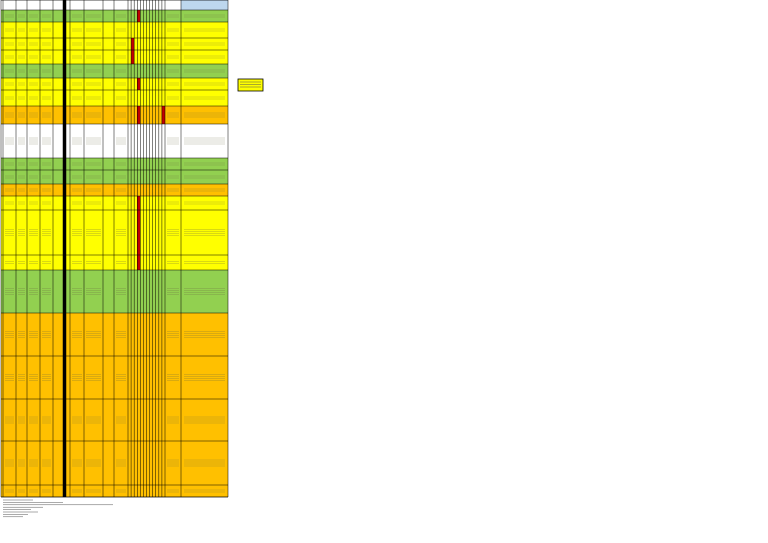 The width and height of the screenshot is (768, 543). I want to click on comment-header, so click(204, 5).